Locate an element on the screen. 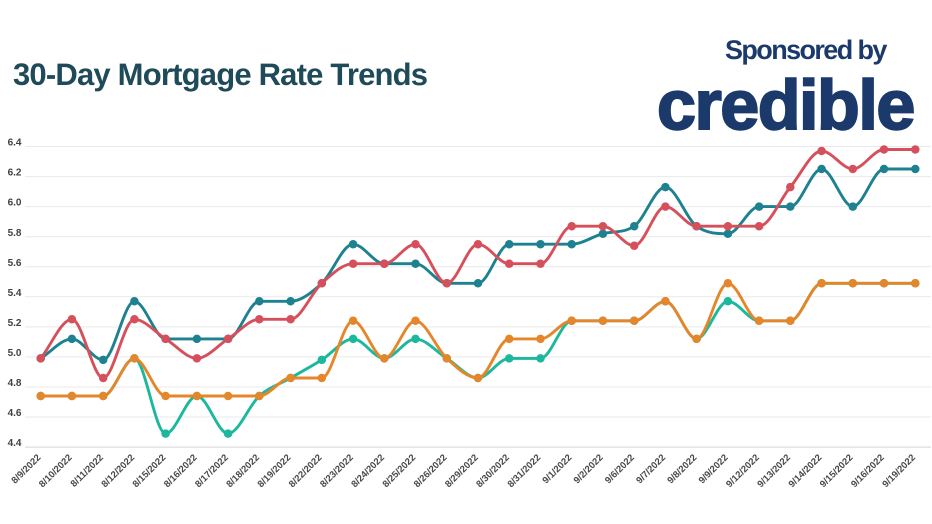  svg-text: 9/16/2022 is located at coordinates (868, 471).